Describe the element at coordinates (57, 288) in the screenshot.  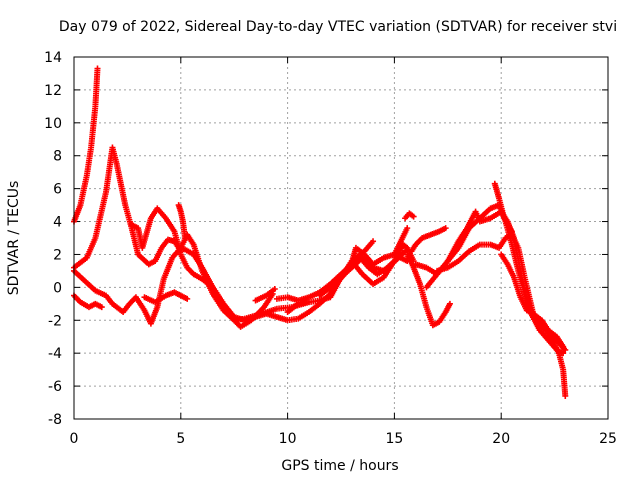
I see `y-tick-label: 0` at that location.